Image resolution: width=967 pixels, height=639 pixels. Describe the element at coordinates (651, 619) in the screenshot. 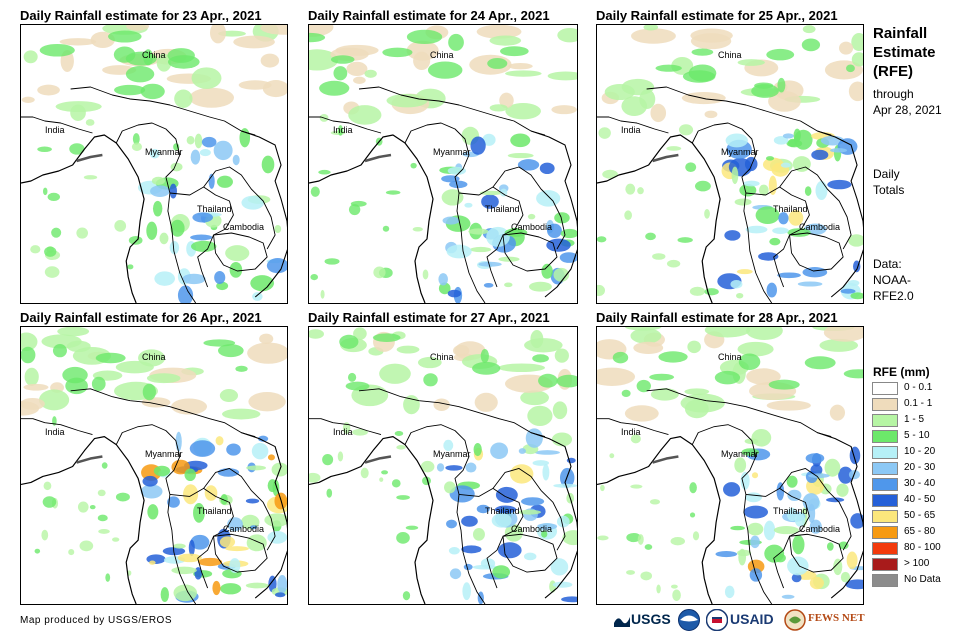

I see `usgs-logo-text: USGS` at that location.